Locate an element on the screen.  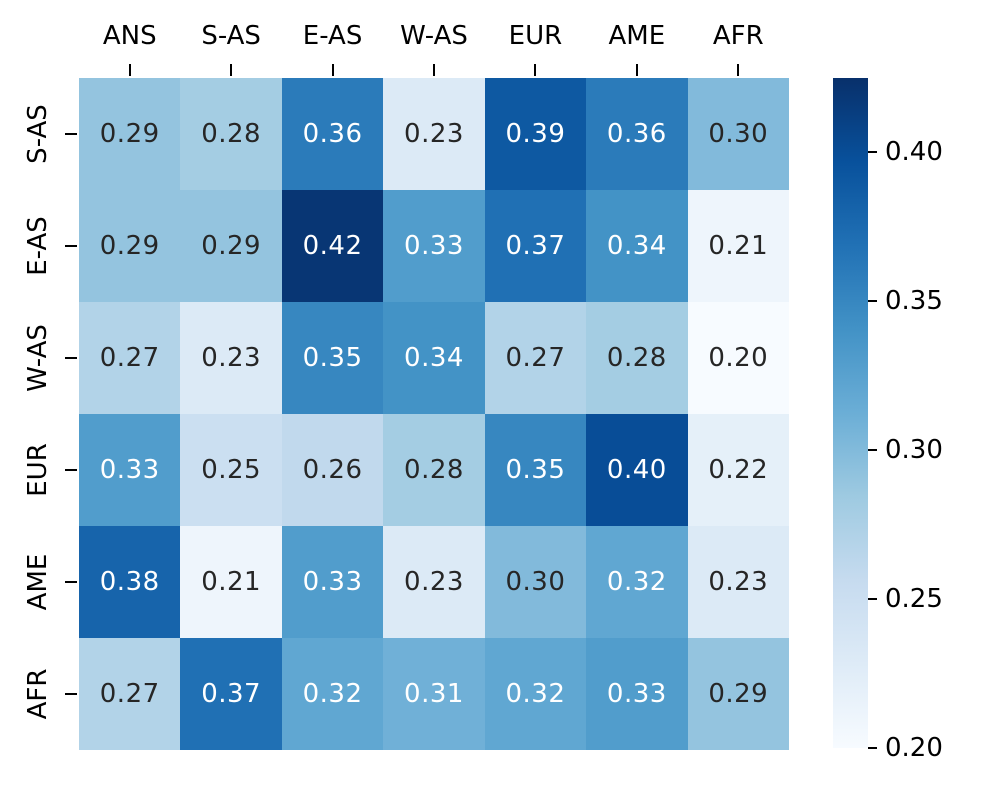
heatmap-cell-E-AS-AFR: 0.21 is located at coordinates (738, 246).